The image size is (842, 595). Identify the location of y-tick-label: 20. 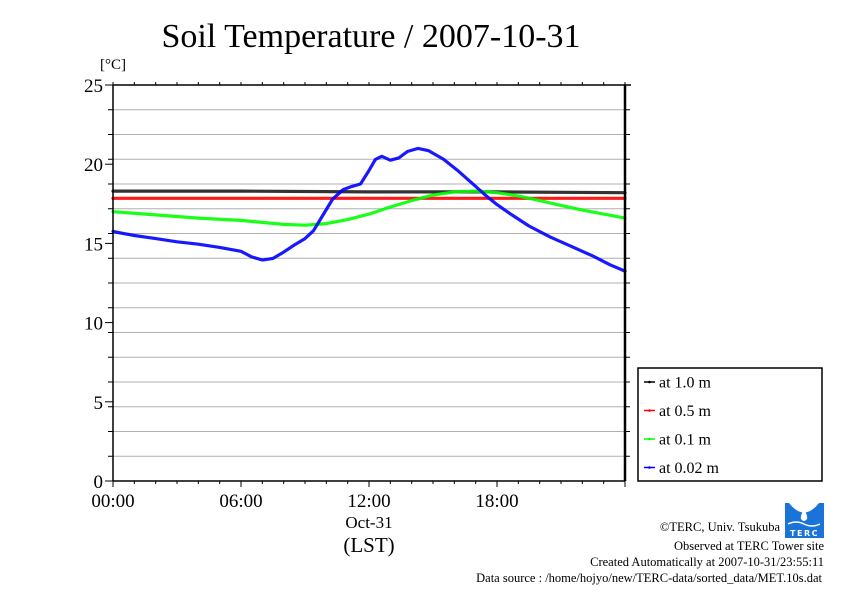
(93, 165).